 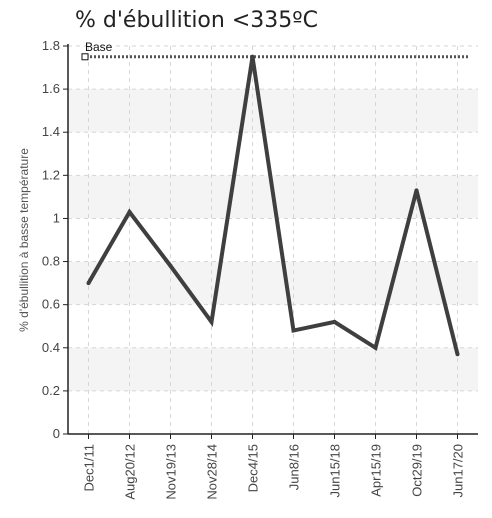 I want to click on y-tick-label: 0.4, so click(x=51, y=347).